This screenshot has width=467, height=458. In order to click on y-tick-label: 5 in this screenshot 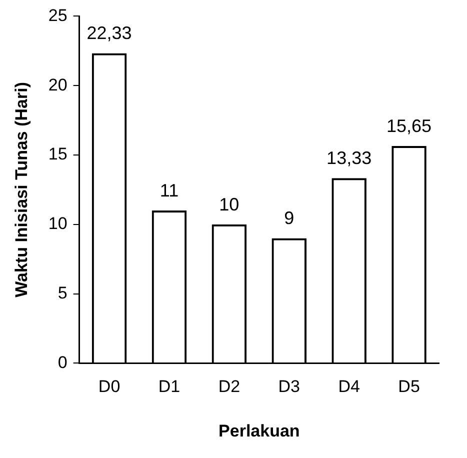, I will do `click(63, 292)`.